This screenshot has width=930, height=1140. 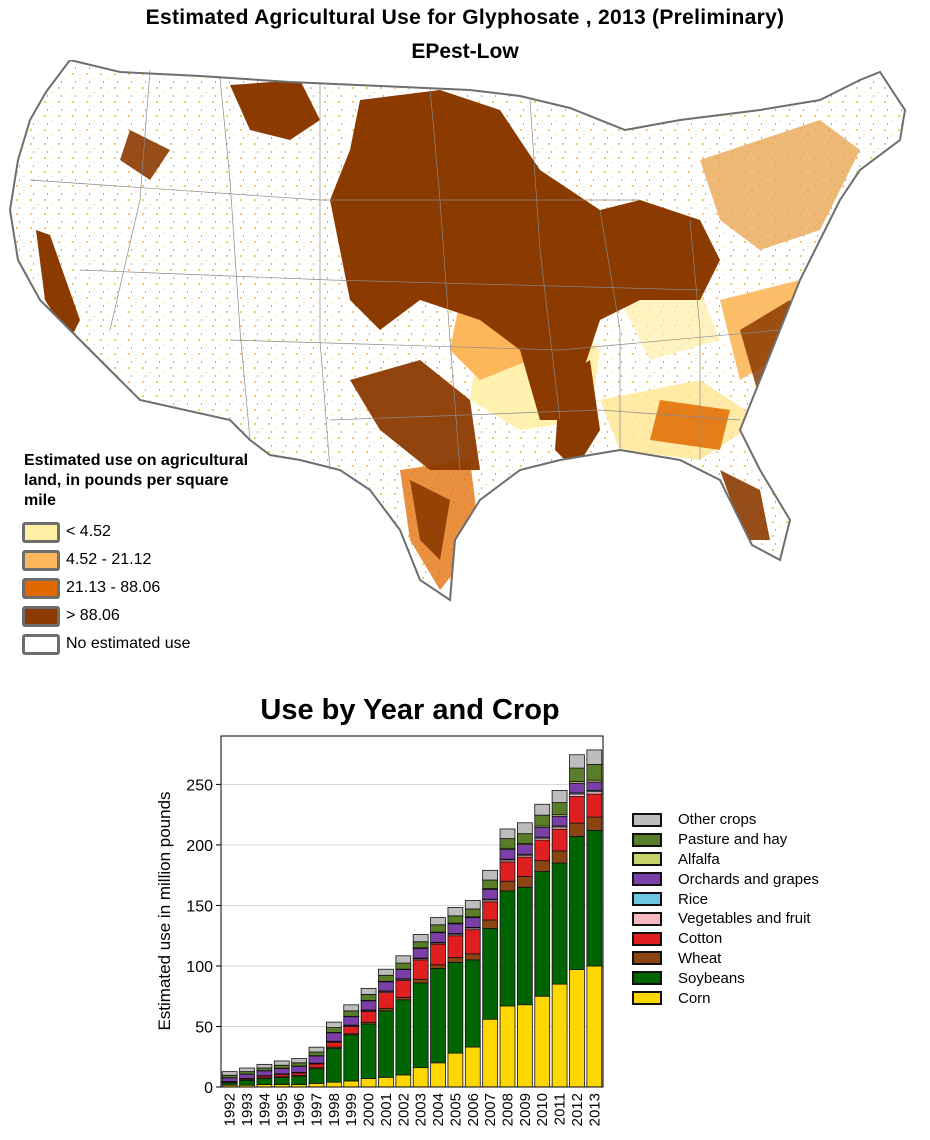 What do you see at coordinates (725, 840) in the screenshot?
I see `legend-item: Pasture and hay` at bounding box center [725, 840].